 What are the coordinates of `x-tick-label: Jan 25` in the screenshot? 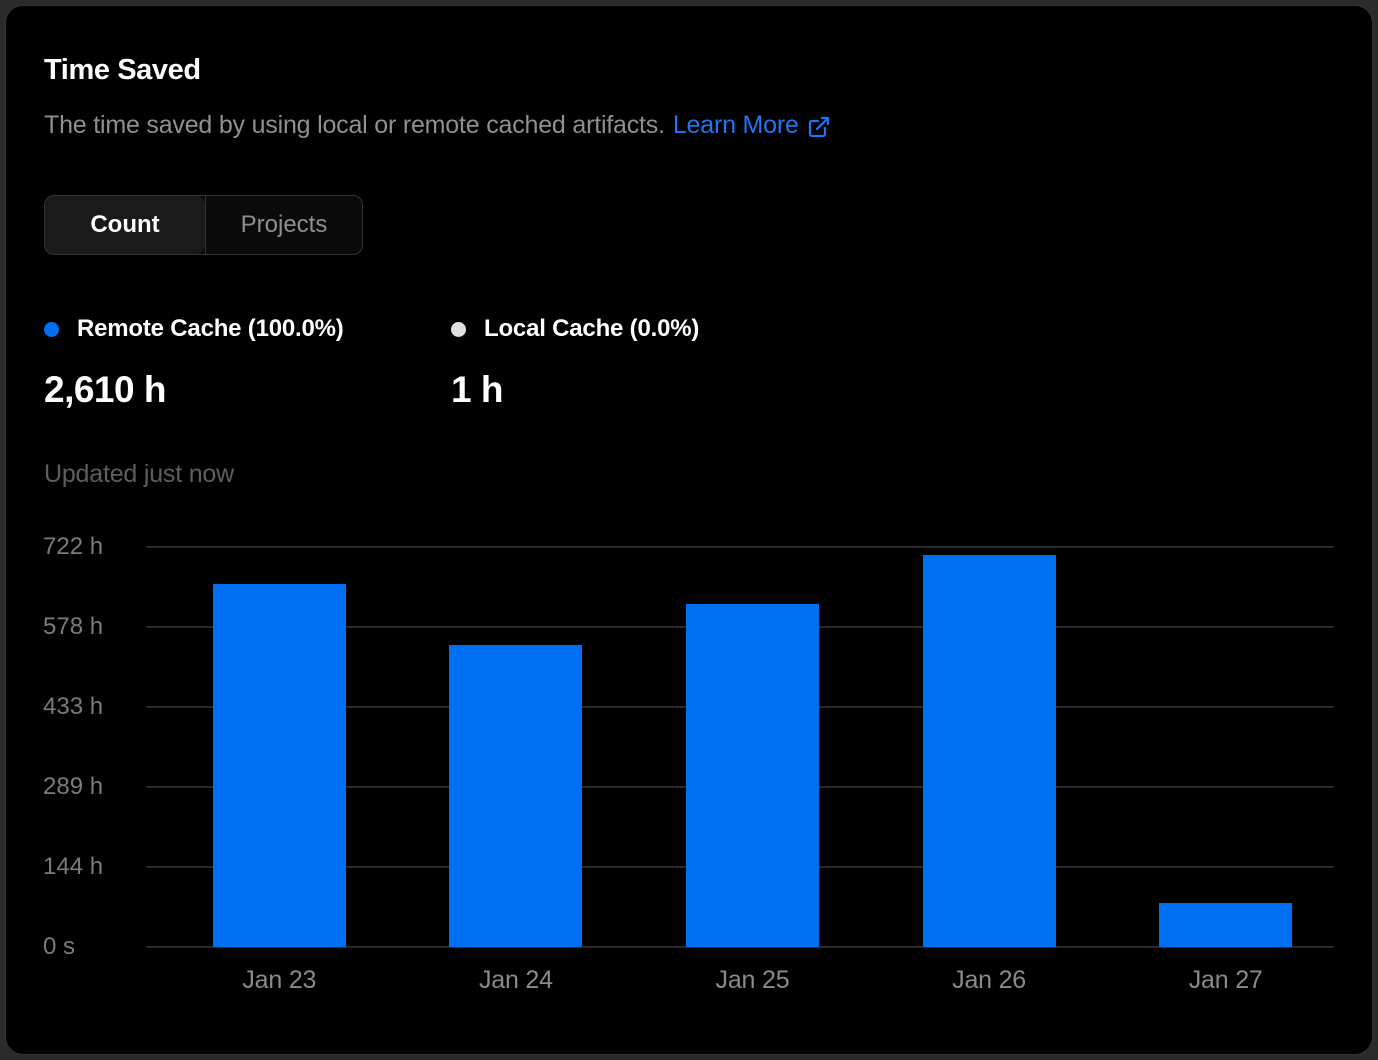 It's located at (752, 980).